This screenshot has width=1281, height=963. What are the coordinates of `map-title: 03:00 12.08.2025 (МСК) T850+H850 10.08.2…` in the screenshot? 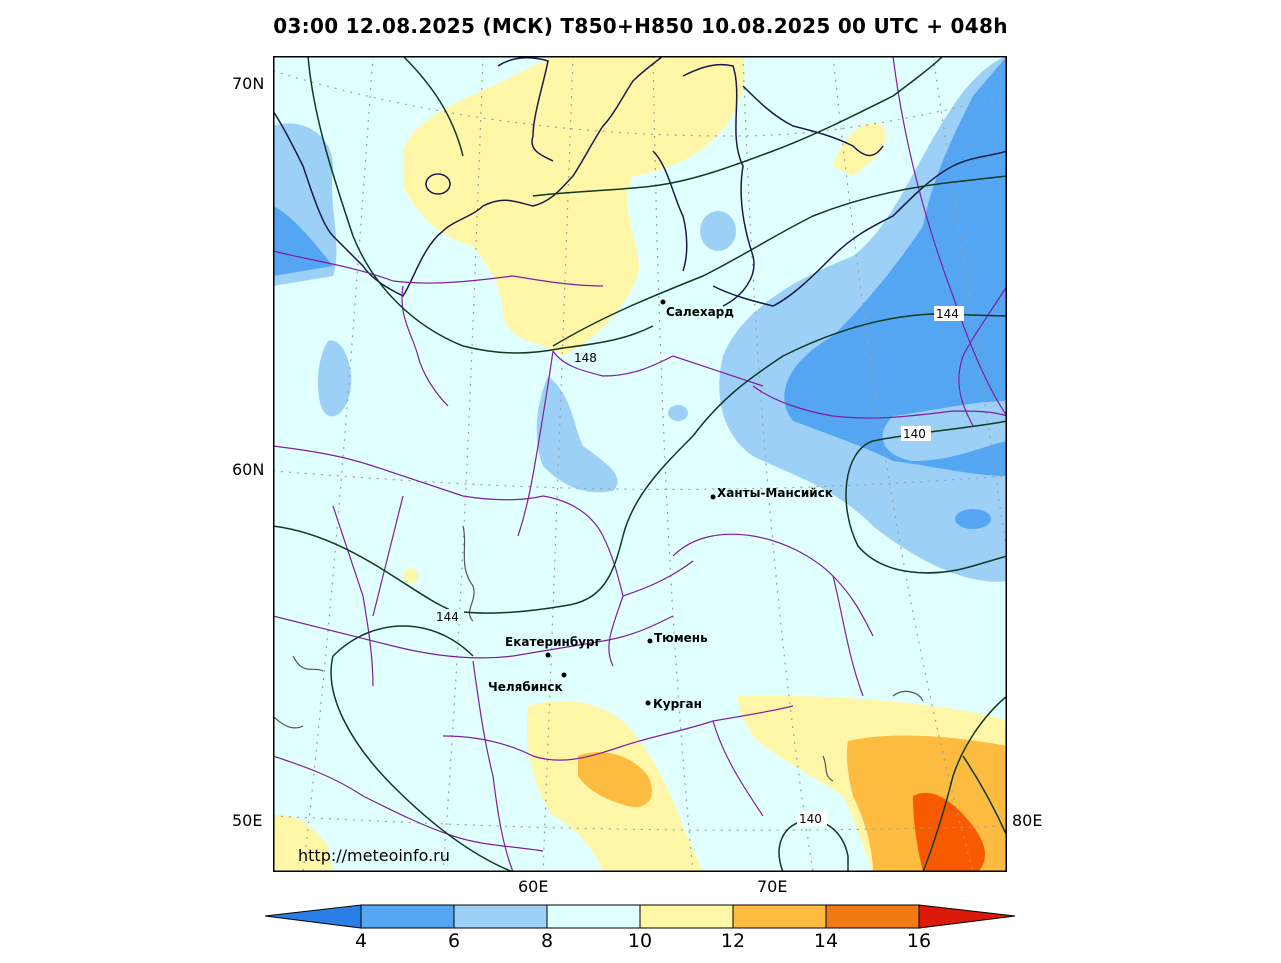 It's located at (640, 26).